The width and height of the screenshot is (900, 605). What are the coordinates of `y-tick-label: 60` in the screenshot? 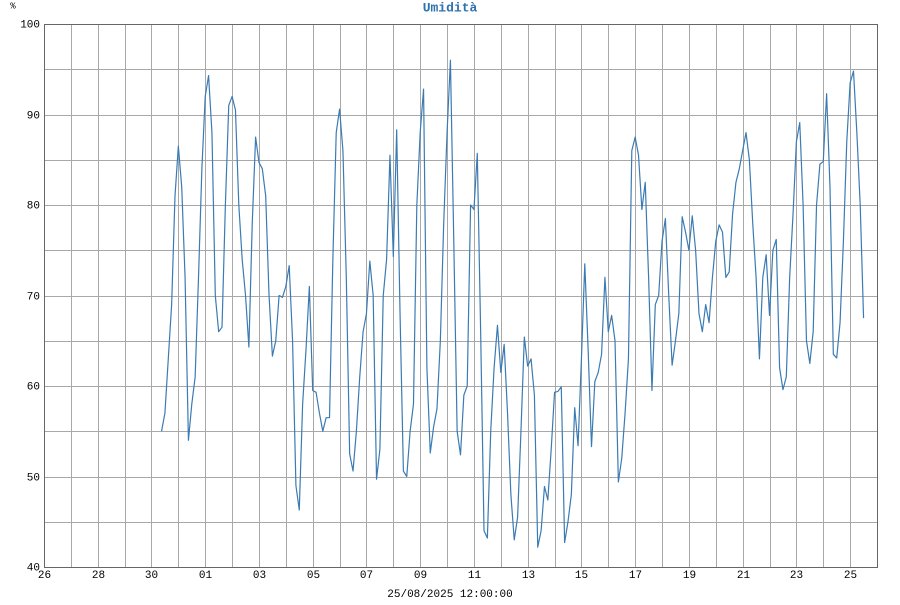 It's located at (33, 387).